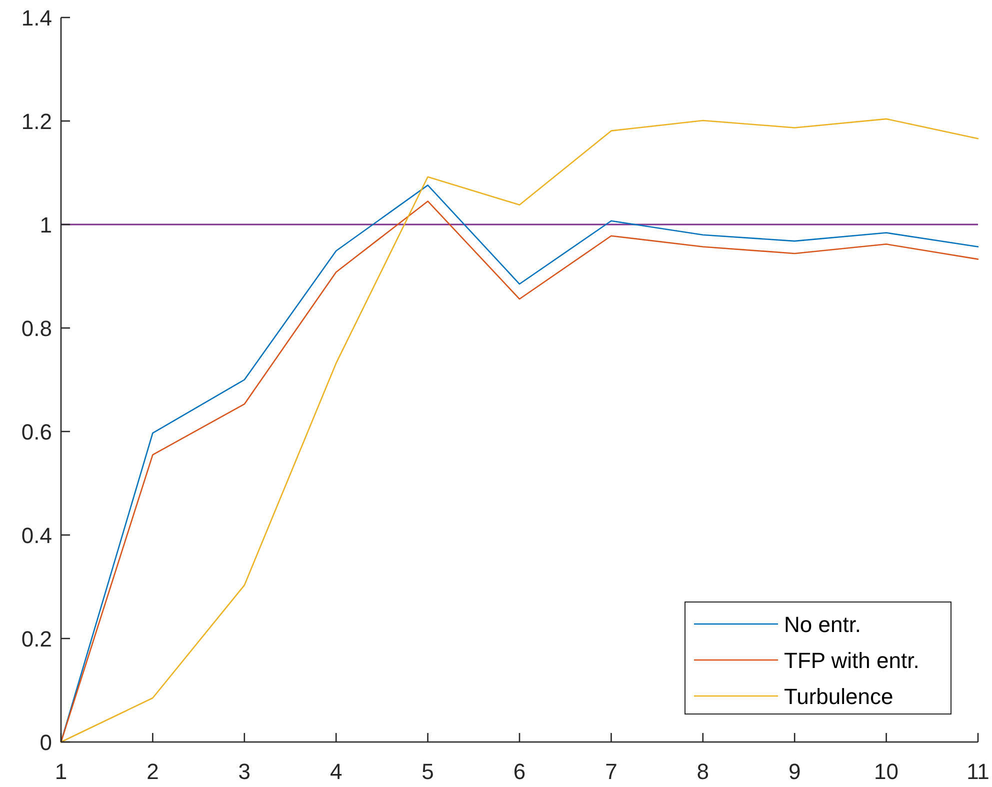 The image size is (992, 787). I want to click on y-tick-label: 0.2, so click(36, 639).